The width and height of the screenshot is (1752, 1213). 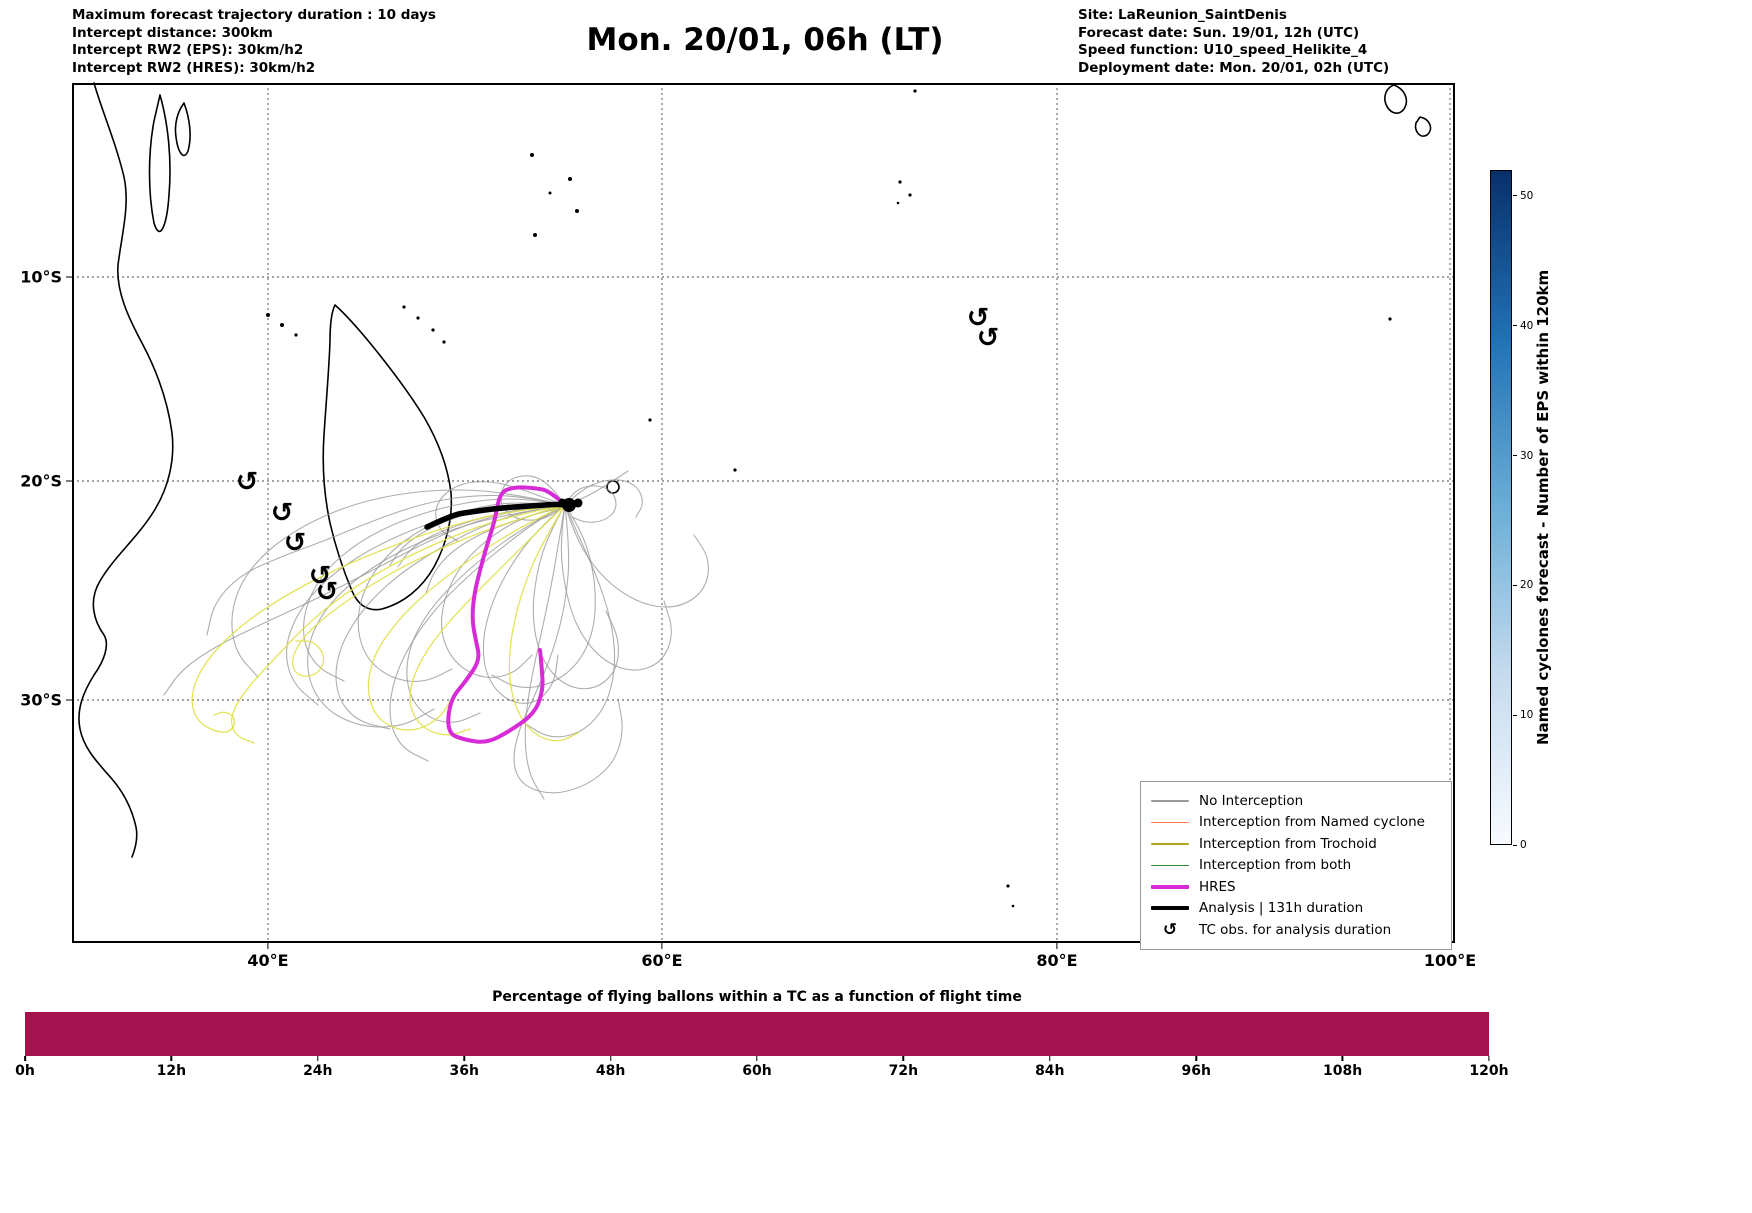 I want to click on flight-time-tick: 120h, so click(x=1489, y=1067).